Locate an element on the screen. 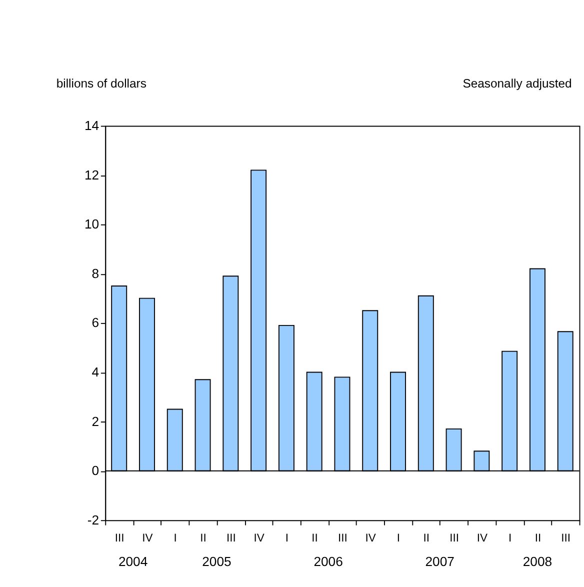 This screenshot has width=584, height=587. y-axis-title: billions of dollars is located at coordinates (101, 83).